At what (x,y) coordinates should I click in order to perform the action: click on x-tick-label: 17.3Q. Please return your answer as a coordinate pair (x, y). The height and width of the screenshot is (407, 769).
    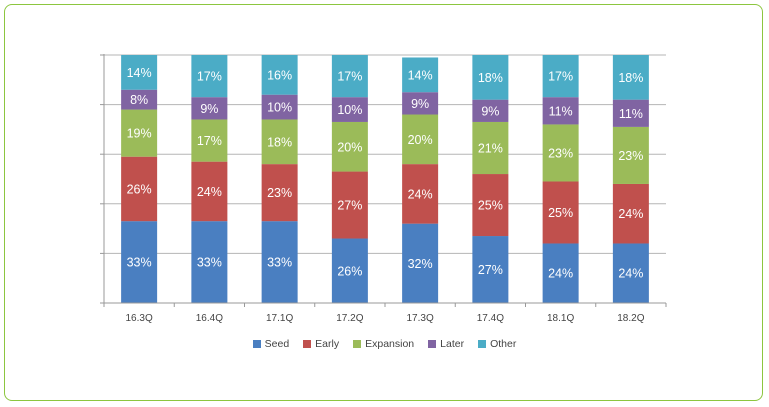
    Looking at the image, I should click on (420, 318).